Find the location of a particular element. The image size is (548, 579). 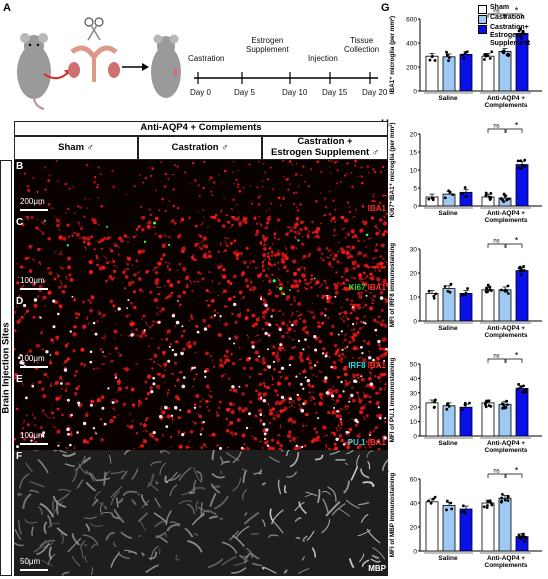

marker-label: IRF8 IBA1 is located at coordinates (367, 365).